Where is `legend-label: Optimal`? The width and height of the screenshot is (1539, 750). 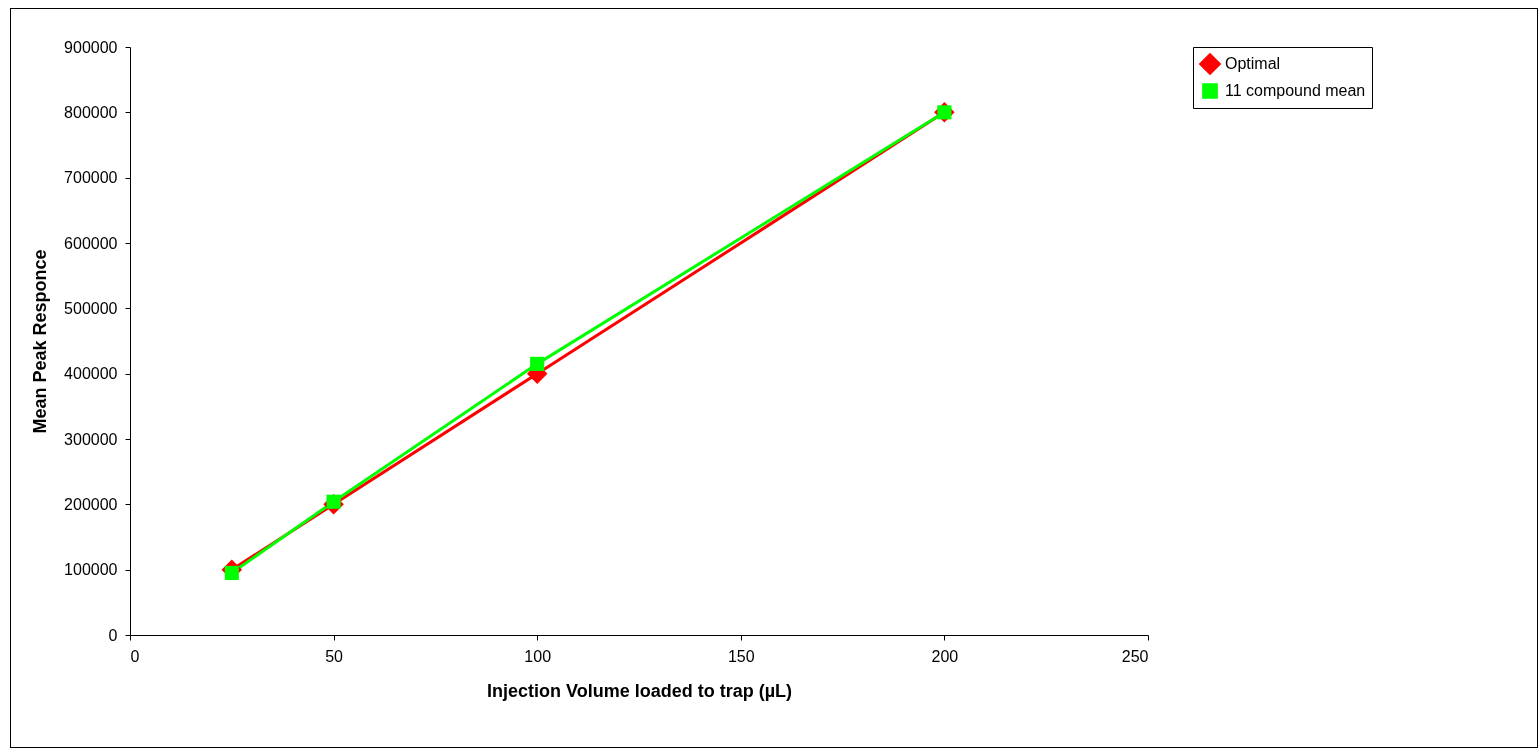
legend-label: Optimal is located at coordinates (1253, 63).